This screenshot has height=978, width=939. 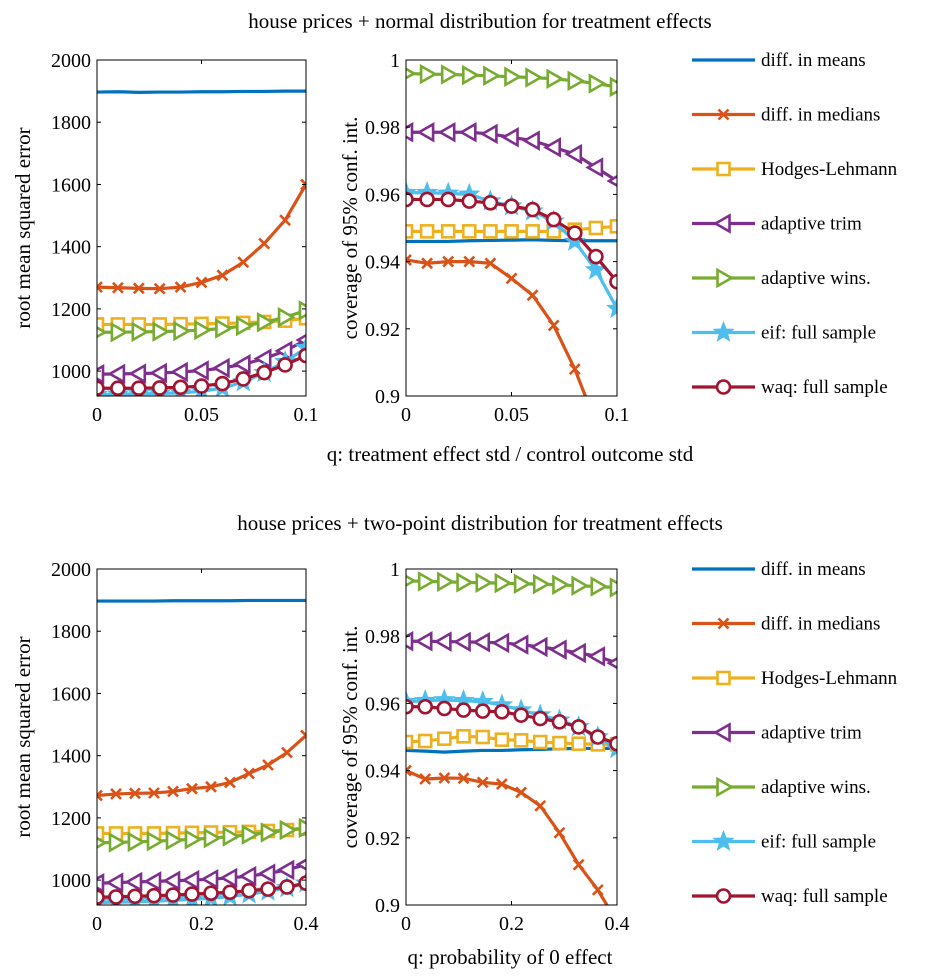 I want to click on legend-item-waq-full-sample: waq: full sample, so click(x=790, y=387).